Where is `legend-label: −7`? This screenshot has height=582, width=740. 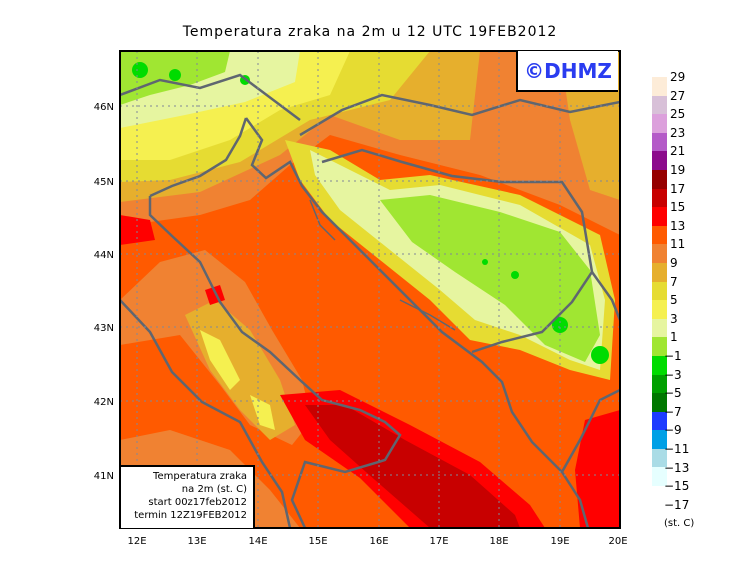 legend-label: −7 is located at coordinates (673, 411).